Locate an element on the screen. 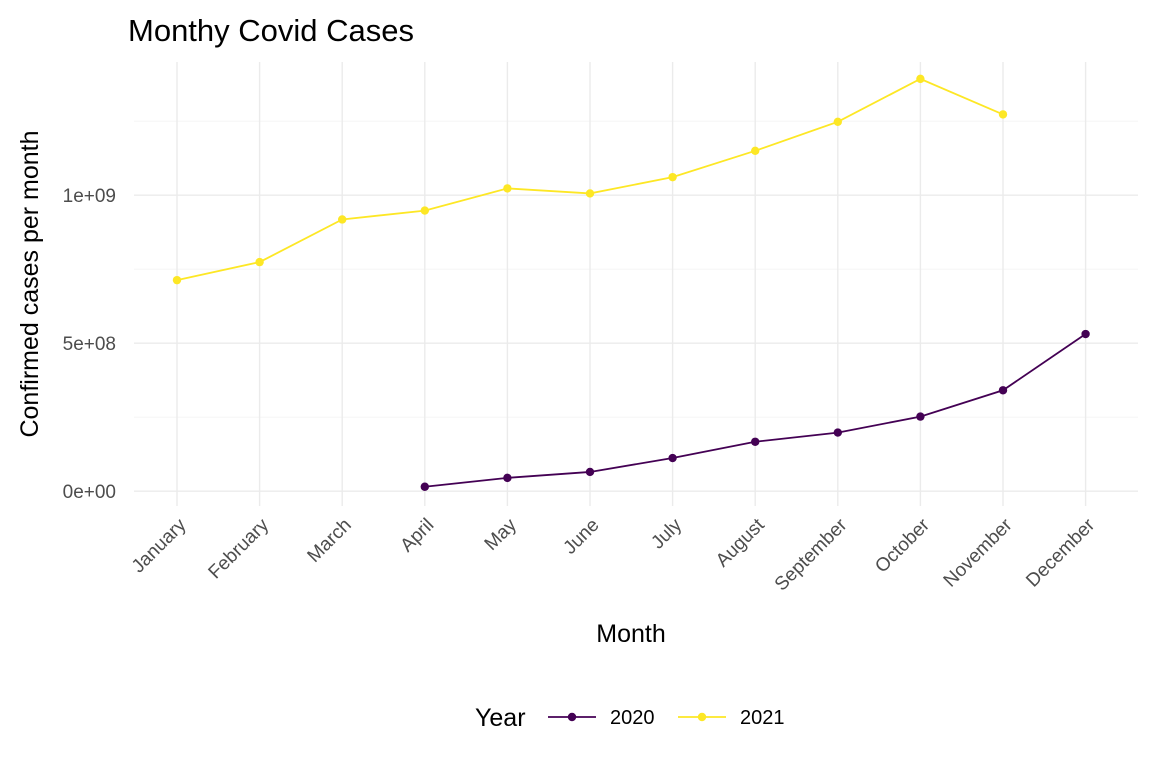 This screenshot has height=768, width=1152. y-axis-title: Confirmed cases per month is located at coordinates (30, 283).